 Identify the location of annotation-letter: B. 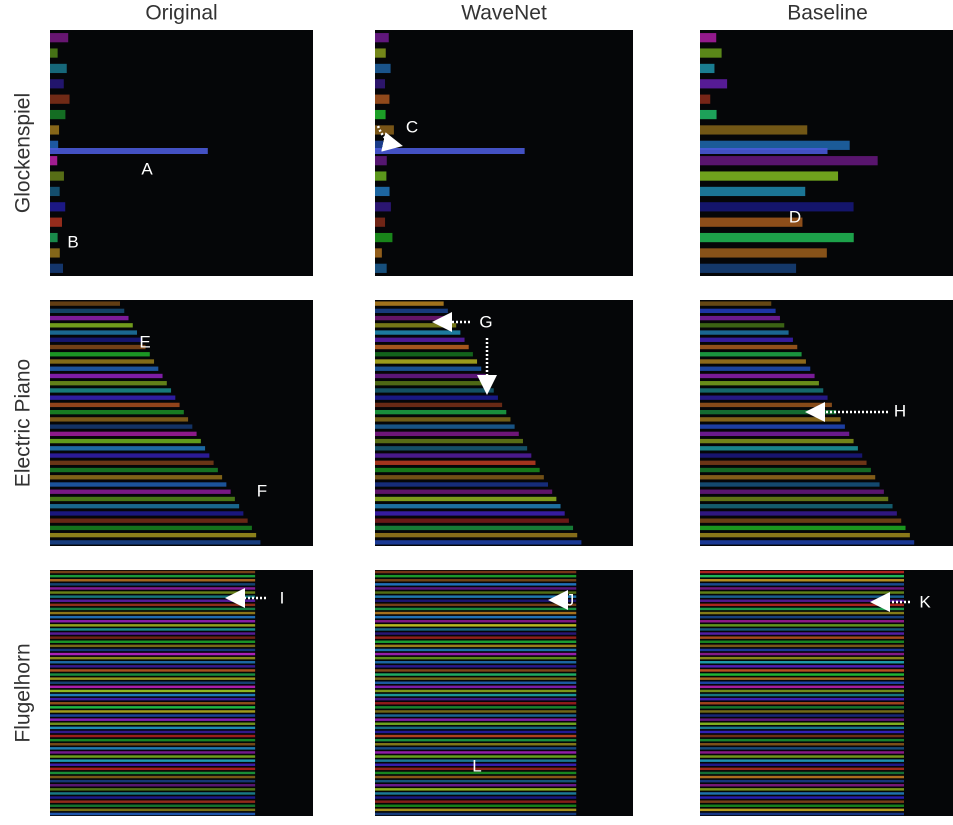
(72, 241).